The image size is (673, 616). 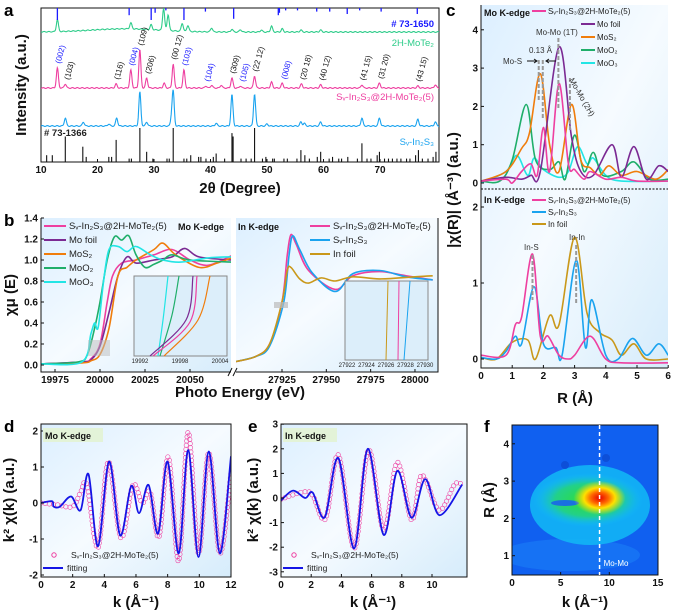 I want to click on legend-label: MoS₂, so click(x=607, y=37).